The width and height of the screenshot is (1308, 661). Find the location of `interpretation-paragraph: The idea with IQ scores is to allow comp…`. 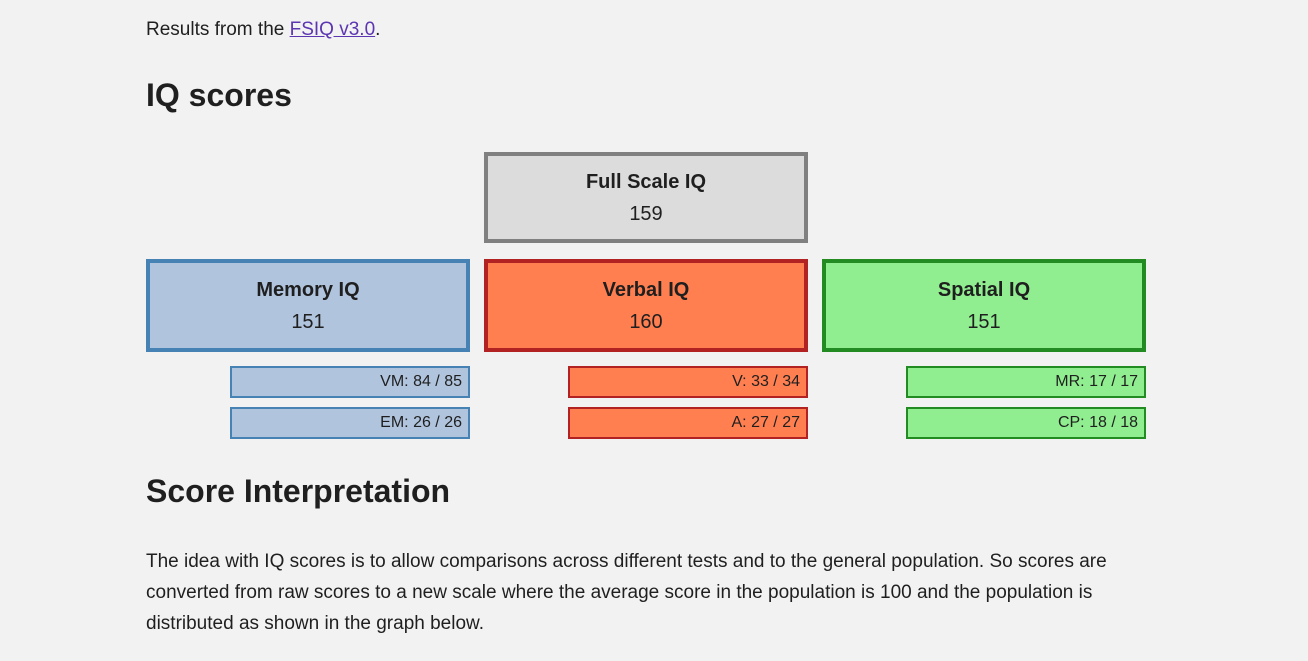

interpretation-paragraph: The idea with IQ scores is to allow comp… is located at coordinates (626, 592).